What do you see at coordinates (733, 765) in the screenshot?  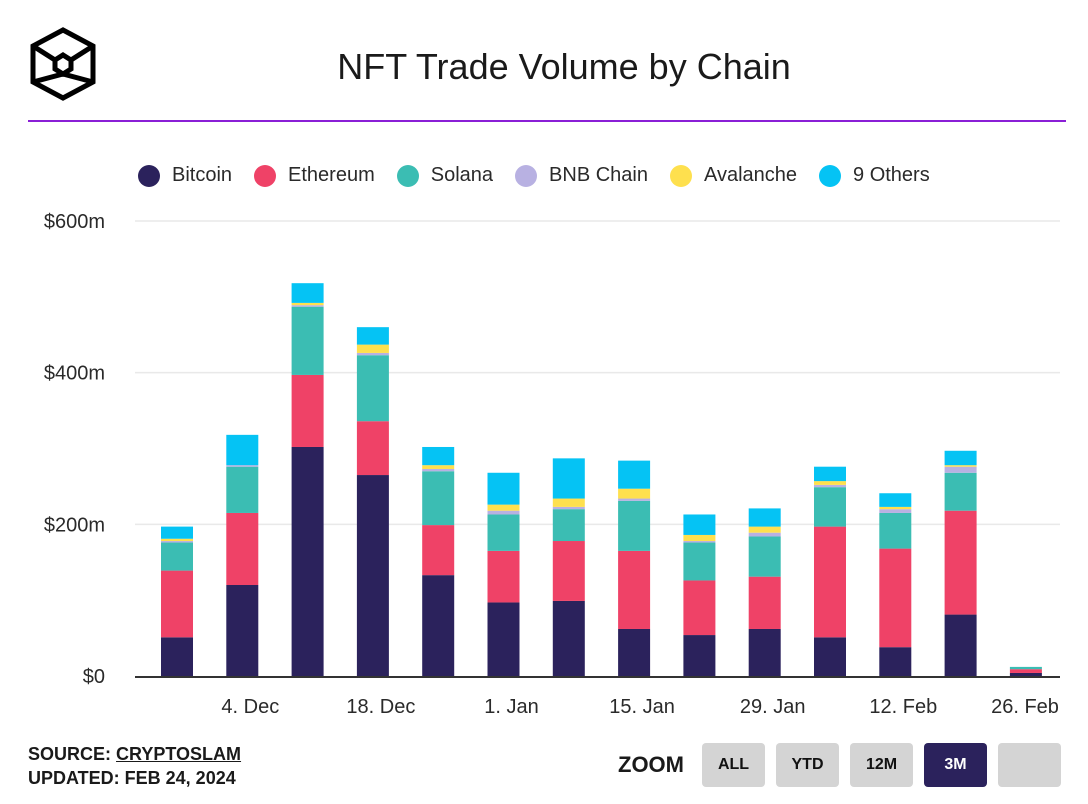 I see `zoom-button-all: ALL` at bounding box center [733, 765].